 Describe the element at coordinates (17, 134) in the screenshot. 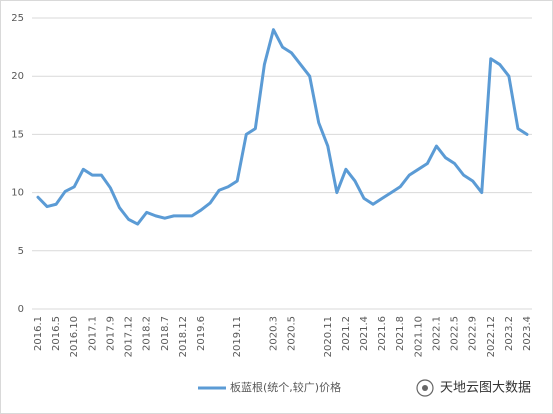

I see `y-tick-label: 15` at that location.